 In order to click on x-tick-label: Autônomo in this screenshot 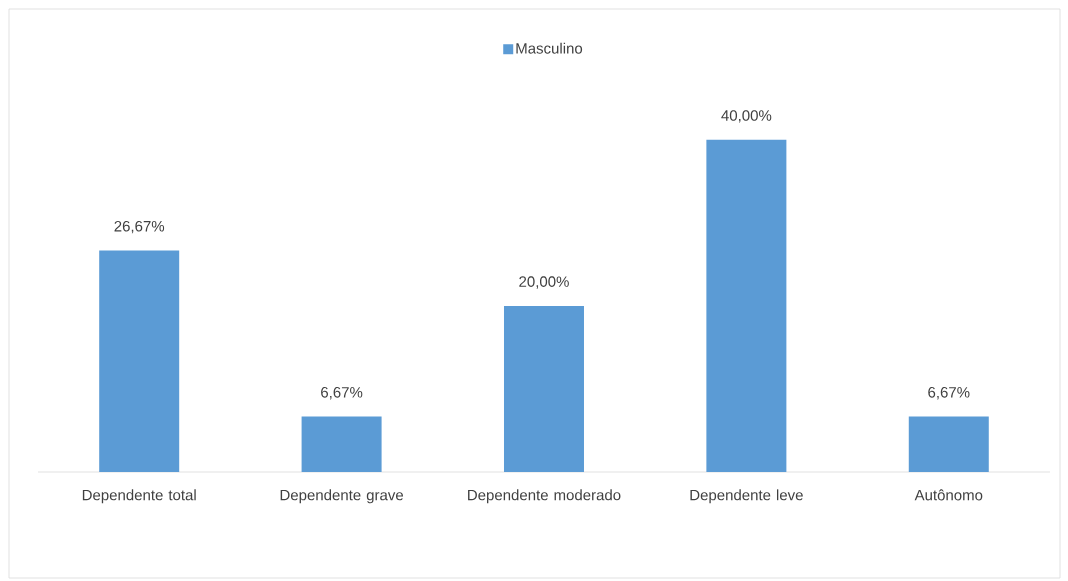, I will do `click(948, 495)`.